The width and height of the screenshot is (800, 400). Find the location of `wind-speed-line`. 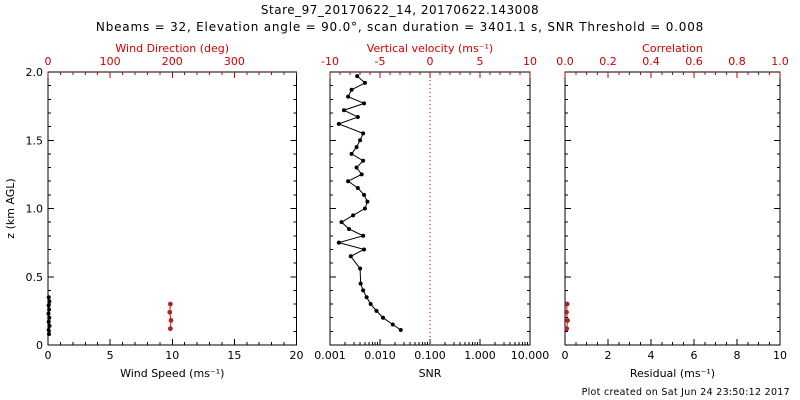

wind-speed-line is located at coordinates (49, 316).